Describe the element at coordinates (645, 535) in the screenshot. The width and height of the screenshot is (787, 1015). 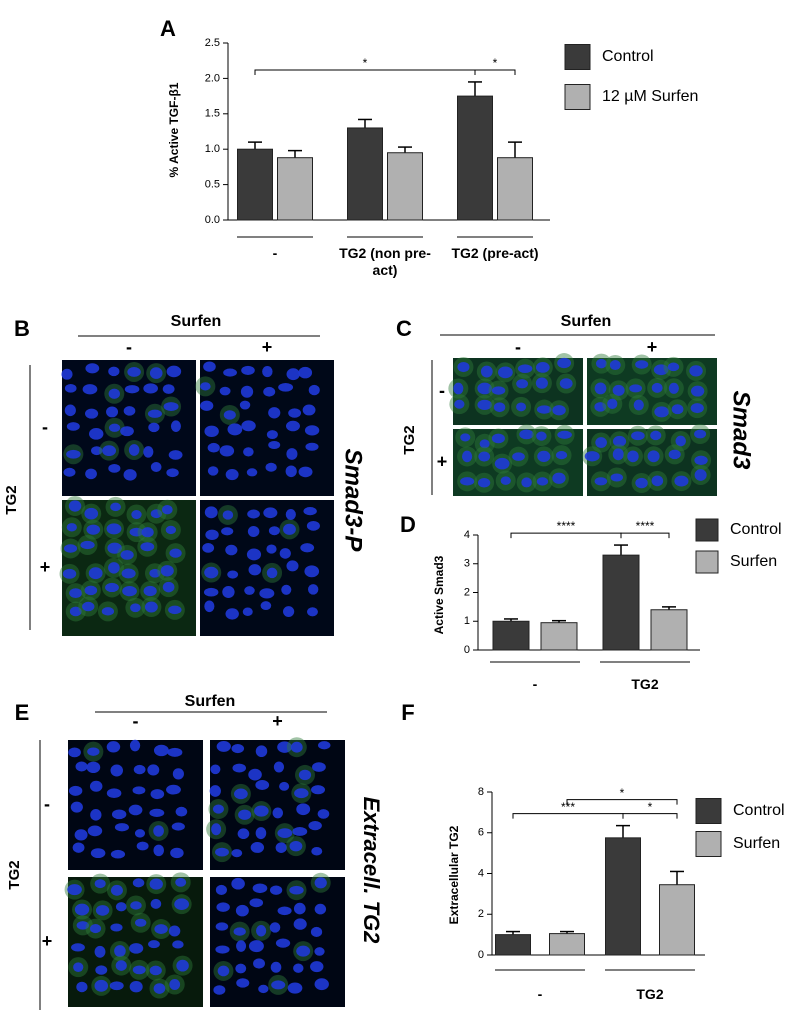
I see `significance-bracket` at that location.